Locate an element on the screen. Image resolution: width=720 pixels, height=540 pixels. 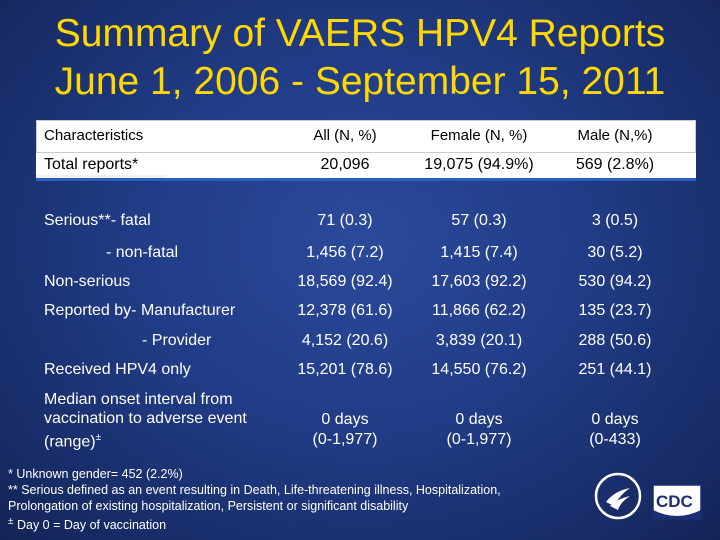
median-onset-range-text: (range) is located at coordinates (70, 442).